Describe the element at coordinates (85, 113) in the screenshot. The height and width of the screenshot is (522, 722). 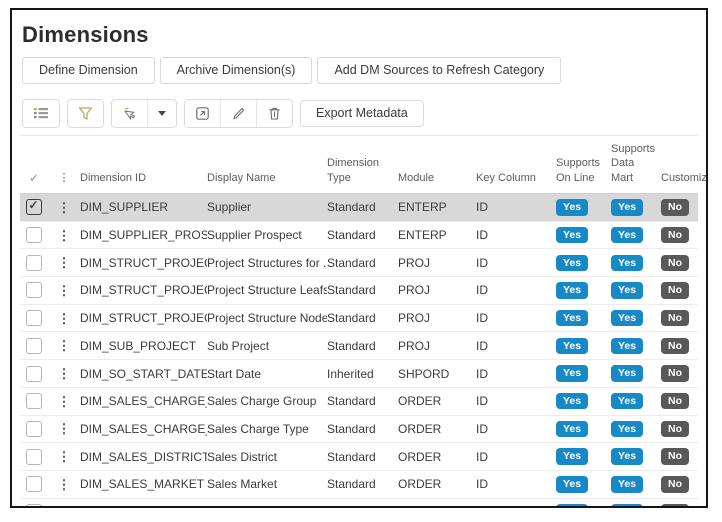
I see `filter-icon` at that location.